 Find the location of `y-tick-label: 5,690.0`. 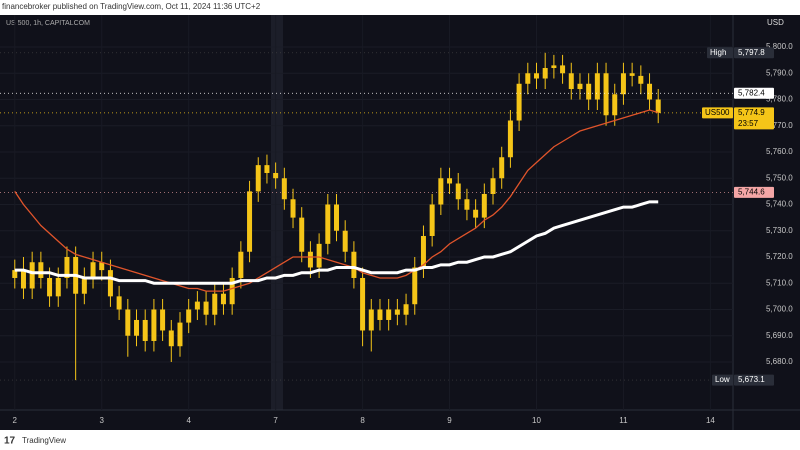

y-tick-label: 5,690.0 is located at coordinates (779, 335).